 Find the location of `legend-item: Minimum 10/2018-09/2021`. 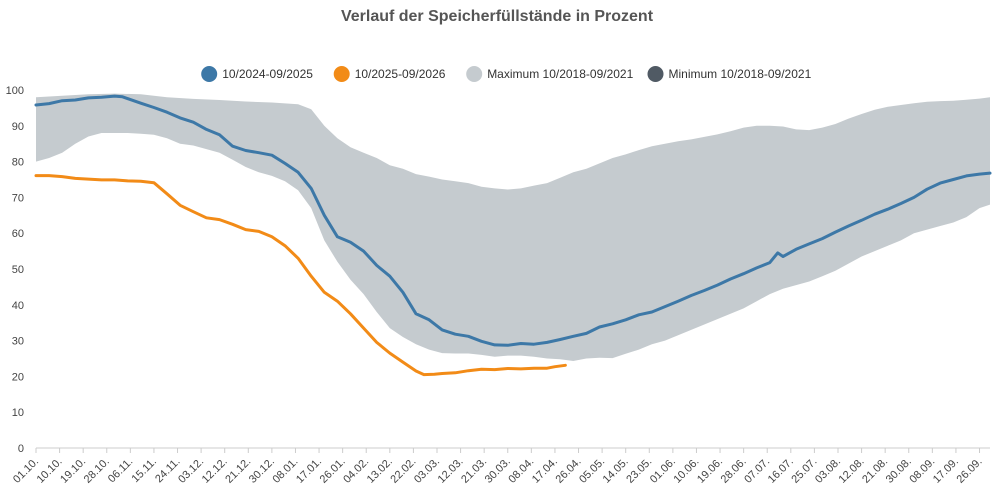

legend-item: Minimum 10/2018-09/2021 is located at coordinates (729, 74).